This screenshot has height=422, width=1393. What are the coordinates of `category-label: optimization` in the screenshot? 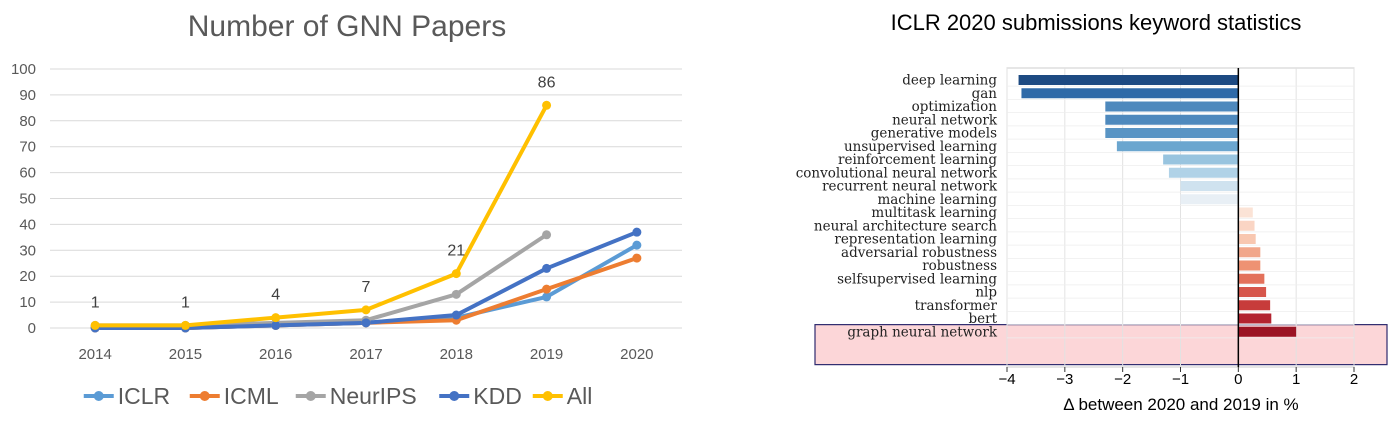 It's located at (955, 107).